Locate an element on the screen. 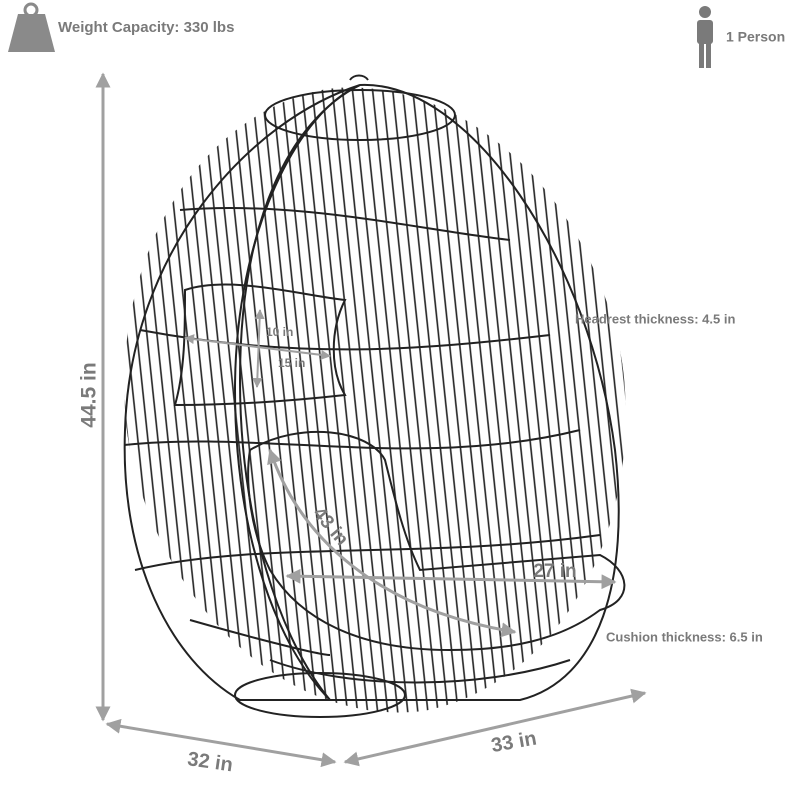  person-icon is located at coordinates (705, 37).